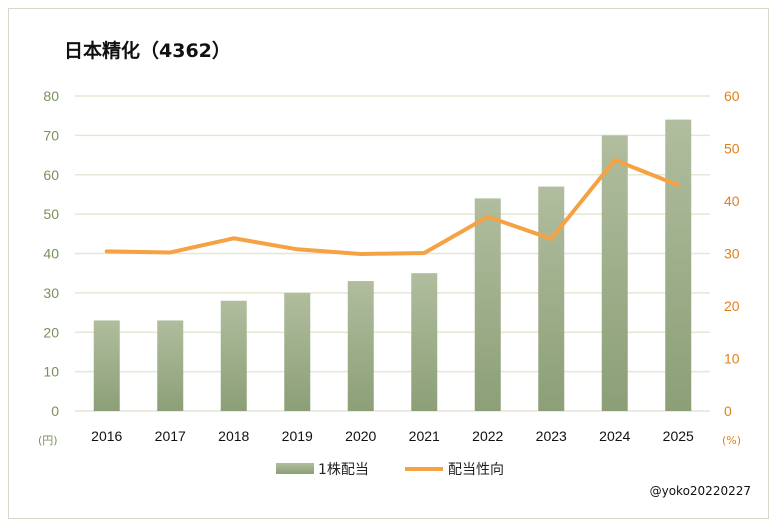  Describe the element at coordinates (678, 436) in the screenshot. I see `x-tick-label: 2025` at that location.